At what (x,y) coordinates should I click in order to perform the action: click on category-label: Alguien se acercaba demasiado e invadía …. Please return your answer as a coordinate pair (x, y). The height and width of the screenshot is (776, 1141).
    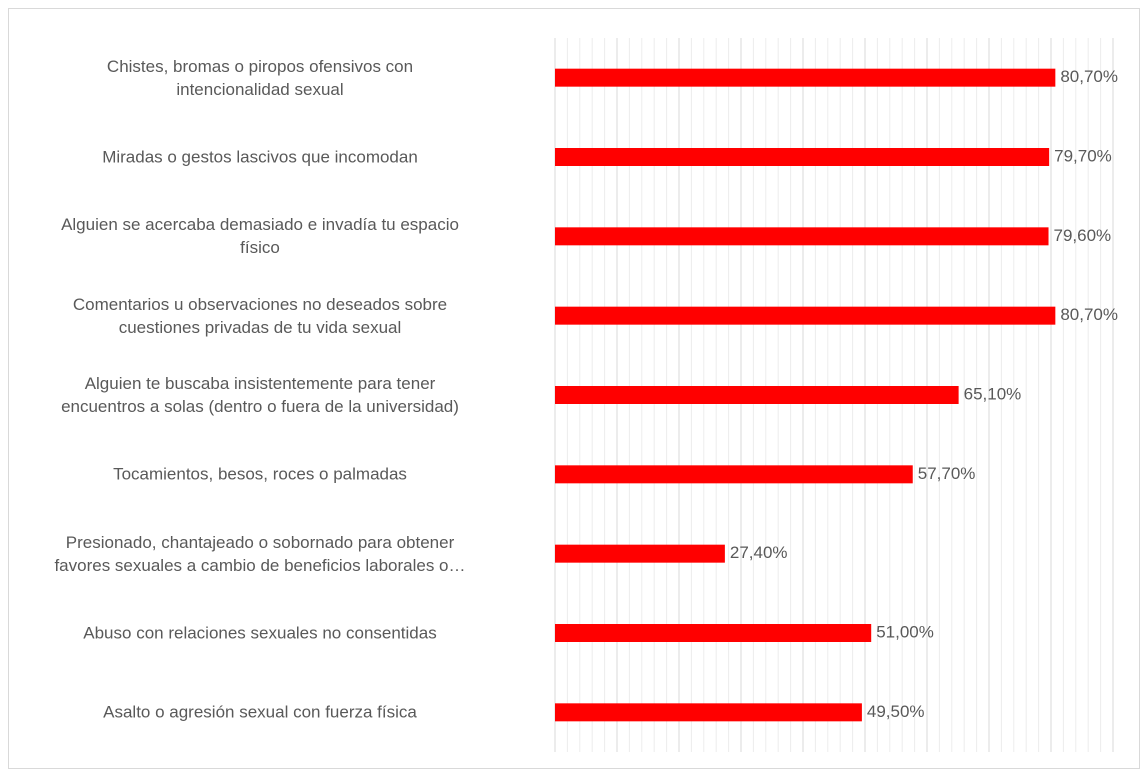
    Looking at the image, I should click on (260, 236).